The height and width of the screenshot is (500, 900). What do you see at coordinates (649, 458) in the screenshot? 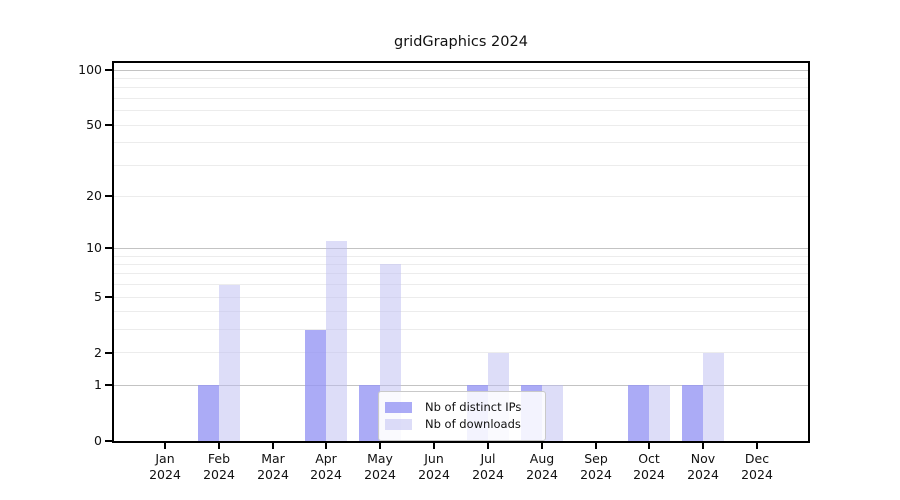
I see `x-tick-month: Oct` at bounding box center [649, 458].